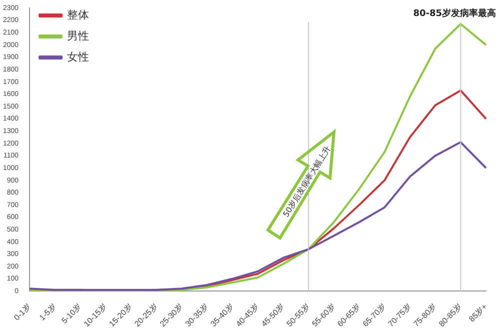  What do you see at coordinates (307, 182) in the screenshot?
I see `annotation: 50岁后发病率大幅上升` at bounding box center [307, 182].